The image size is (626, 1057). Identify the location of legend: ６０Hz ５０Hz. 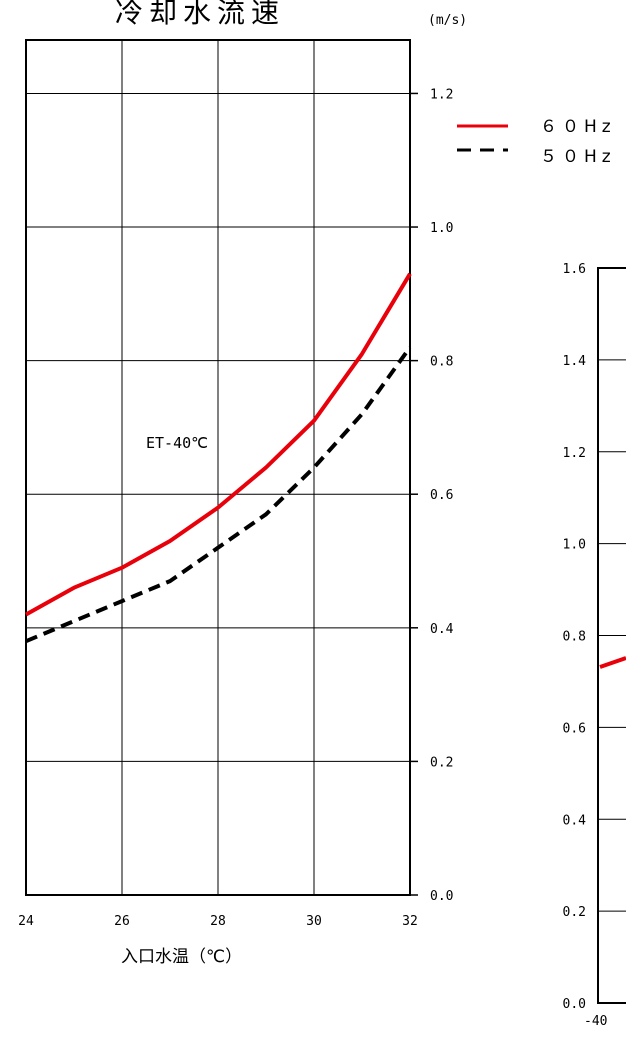
(536, 142).